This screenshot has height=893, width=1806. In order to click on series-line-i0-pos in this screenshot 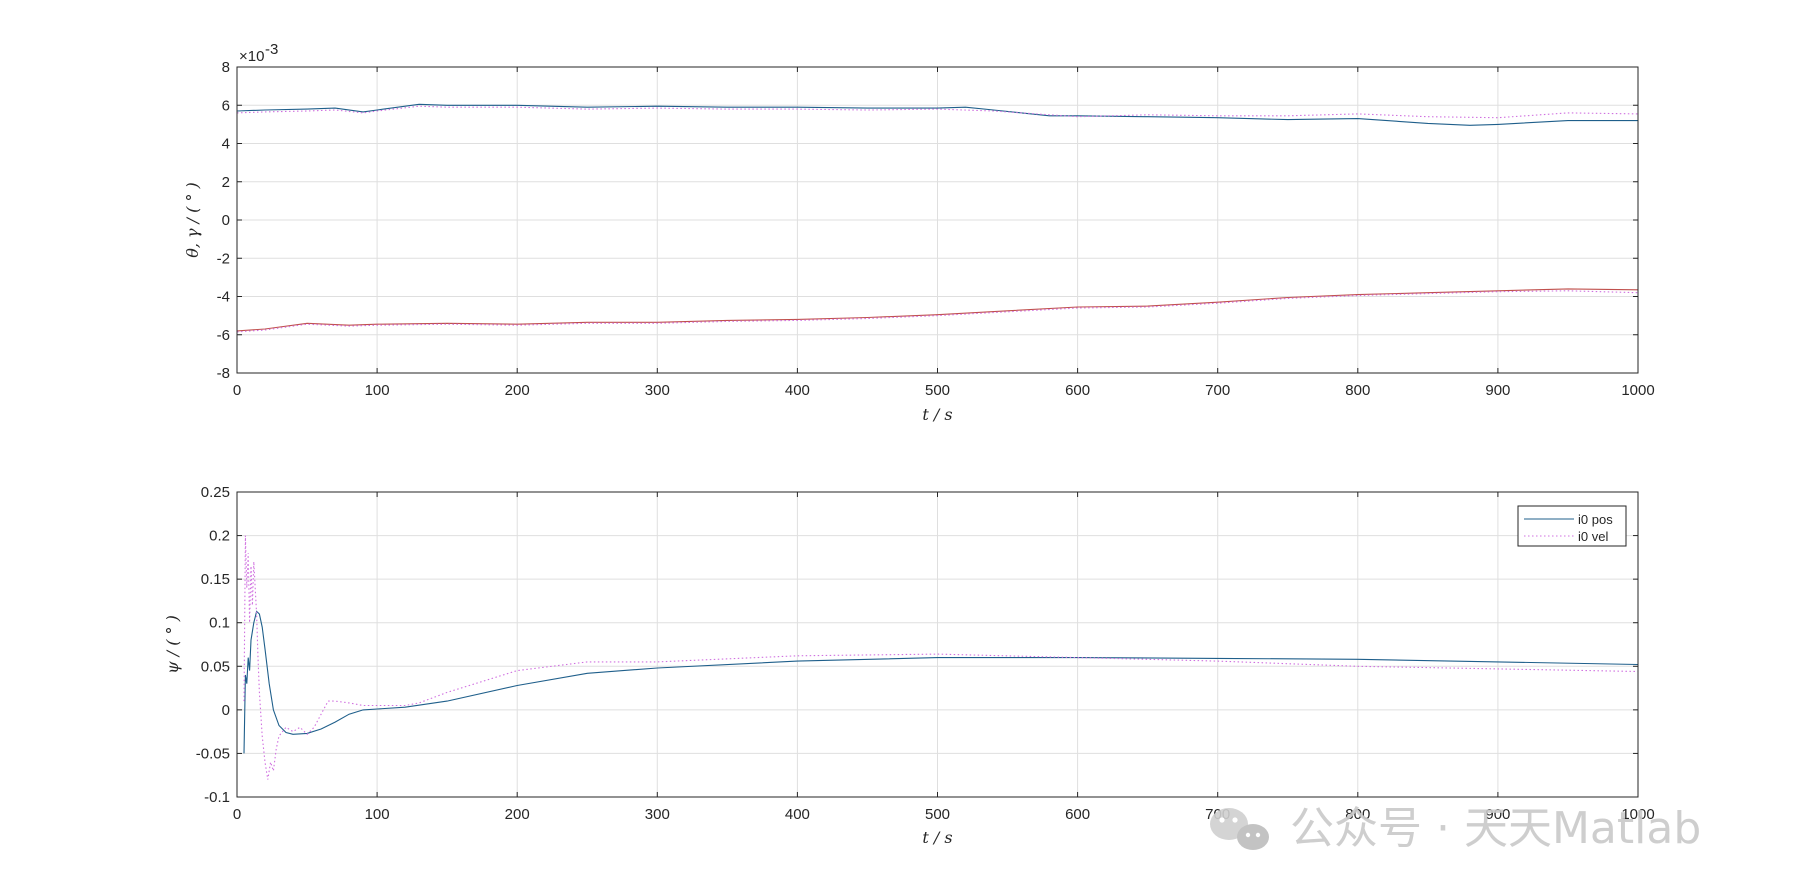, I will do `click(940, 682)`.